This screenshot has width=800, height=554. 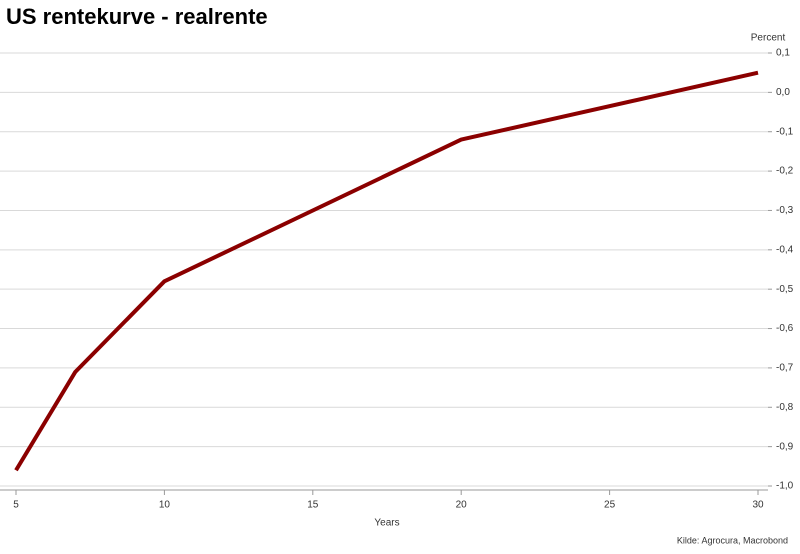 What do you see at coordinates (785, 131) in the screenshot?
I see `y-tick-label: -0,1` at bounding box center [785, 131].